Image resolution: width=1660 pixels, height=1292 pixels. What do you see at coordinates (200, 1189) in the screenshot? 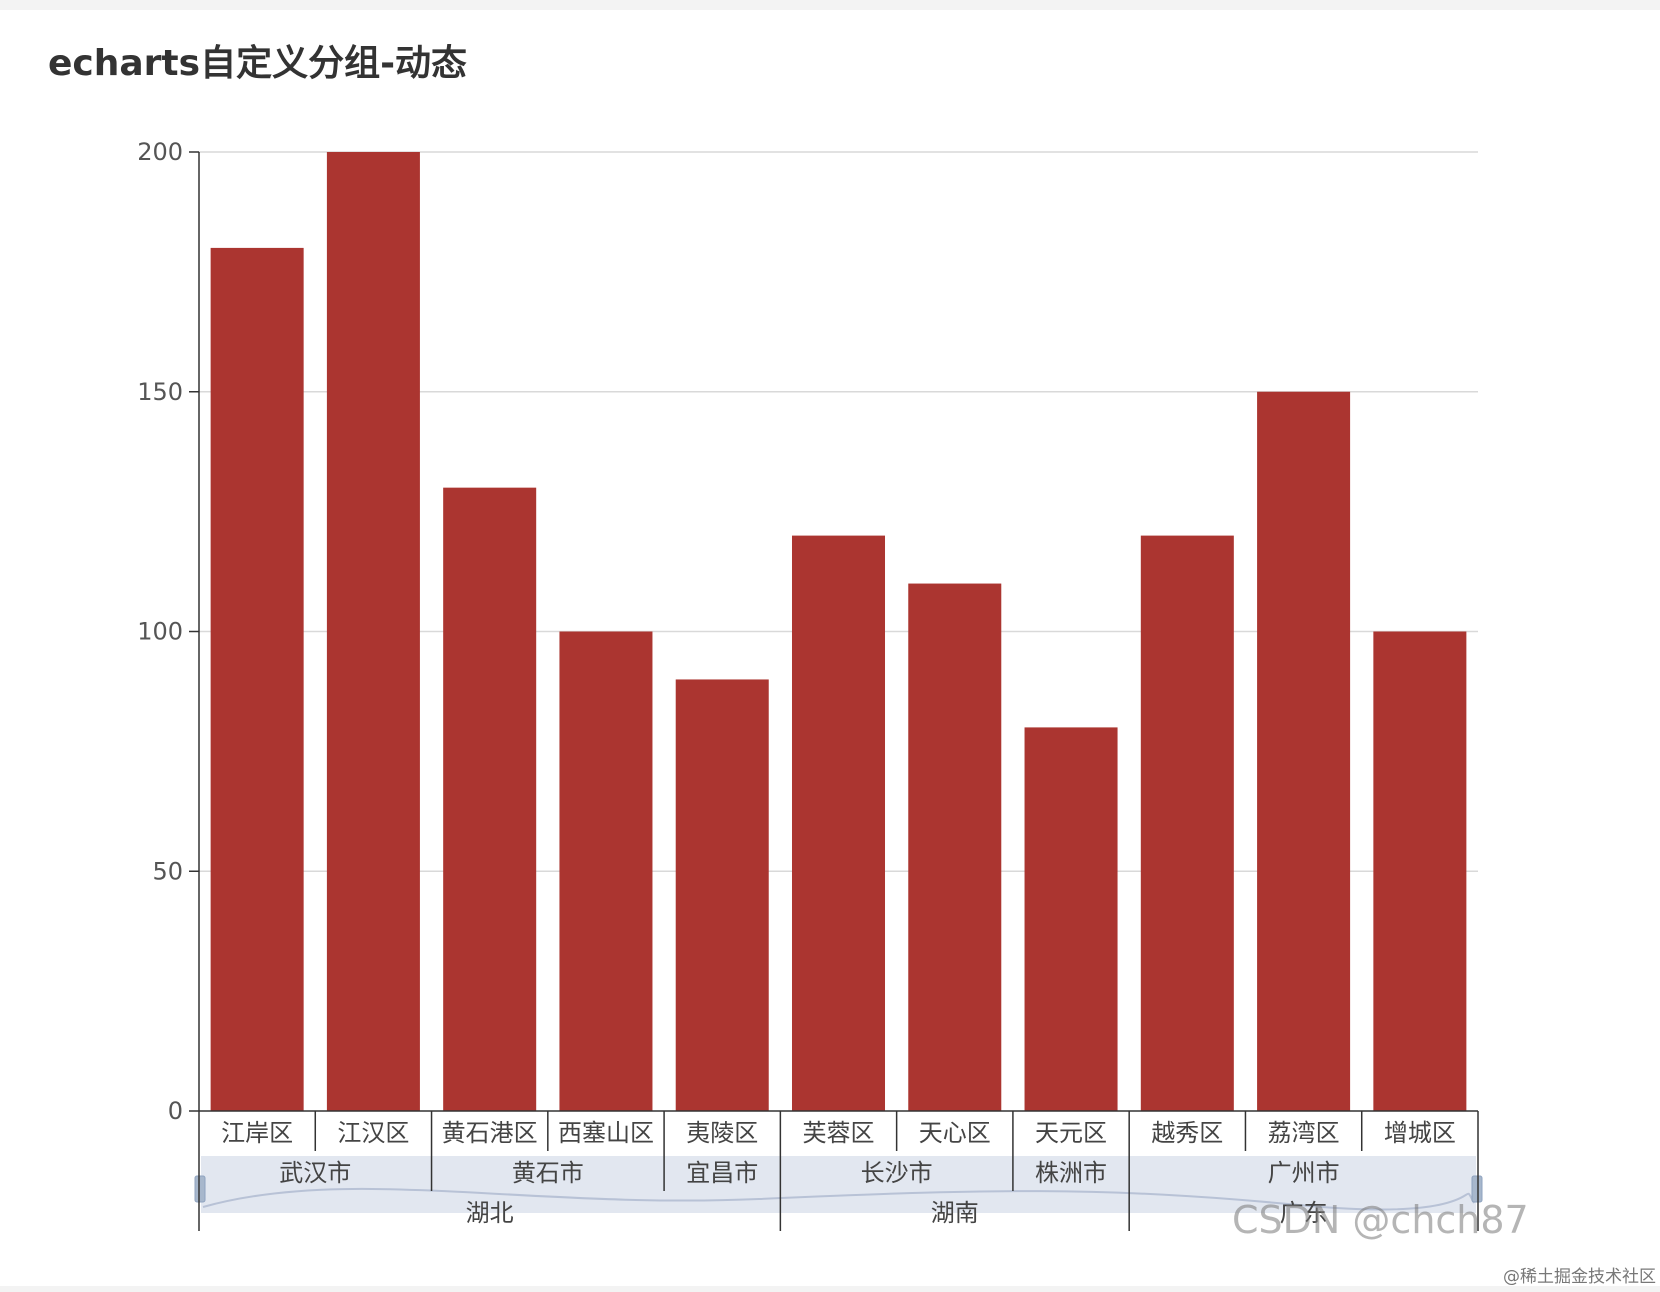
I see `datazoom-handle-left` at bounding box center [200, 1189].